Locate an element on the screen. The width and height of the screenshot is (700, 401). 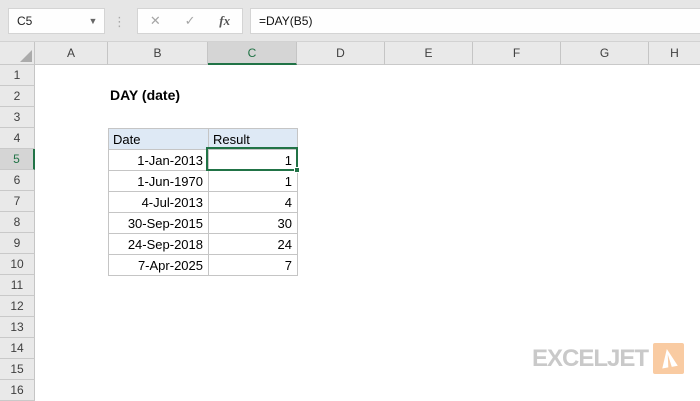
row-header-12: 12 is located at coordinates (17, 306).